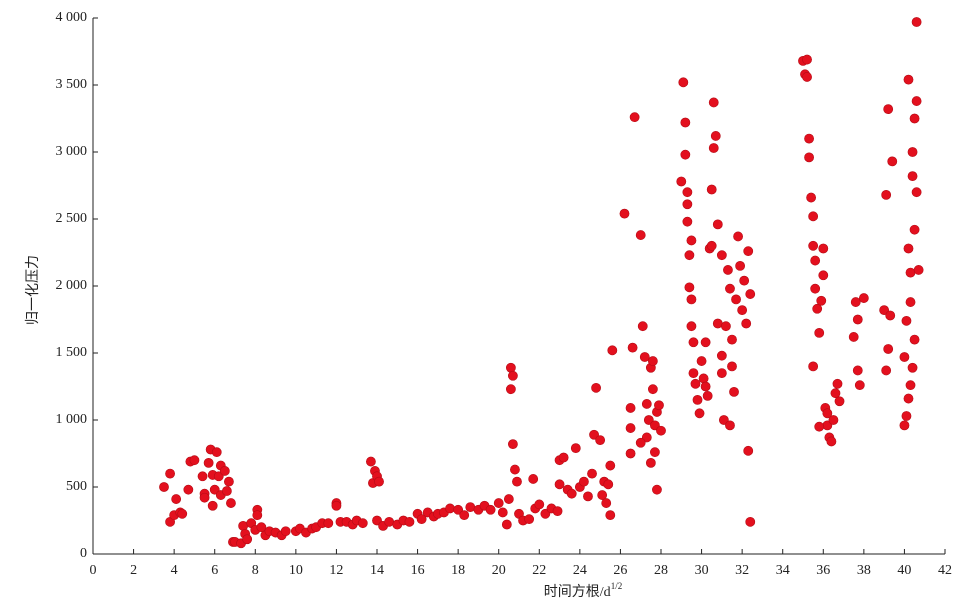  I want to click on x-tick-label: 8, so click(255, 570).